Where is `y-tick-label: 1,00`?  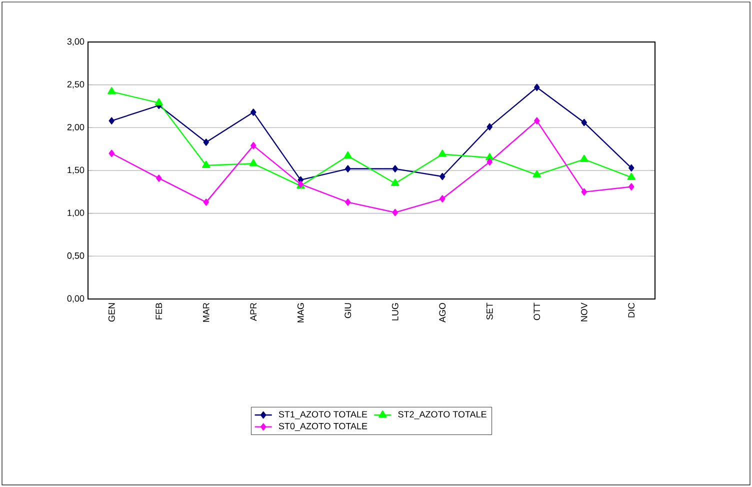 y-tick-label: 1,00 is located at coordinates (76, 214).